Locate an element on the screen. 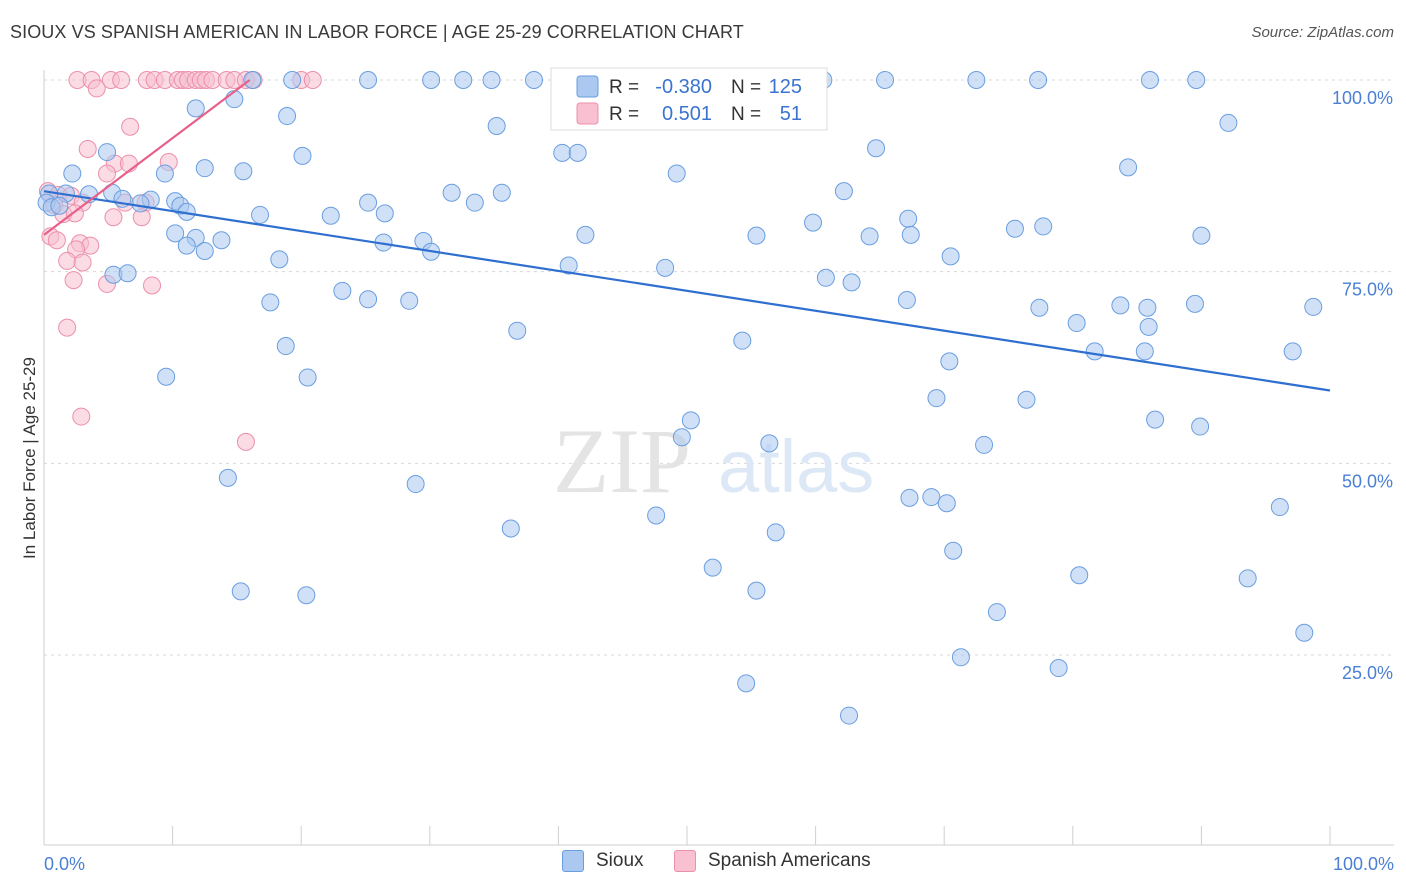  watermark: ZIP atlas is located at coordinates (713, 461).